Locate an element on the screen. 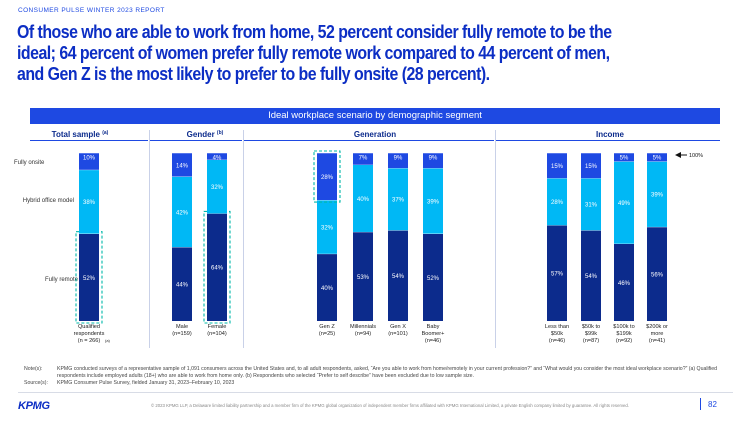 The image size is (750, 422). category-label: (n=101) is located at coordinates (398, 334).